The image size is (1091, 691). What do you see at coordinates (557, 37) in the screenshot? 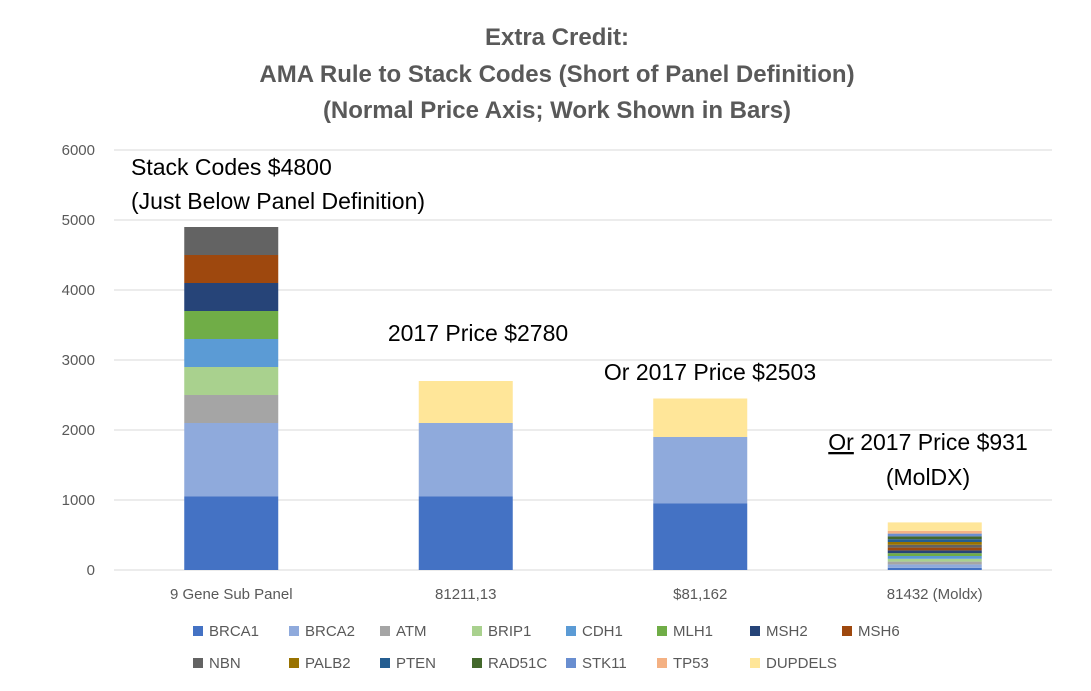
I see `chart-title-line: Extra Credit:` at bounding box center [557, 37].